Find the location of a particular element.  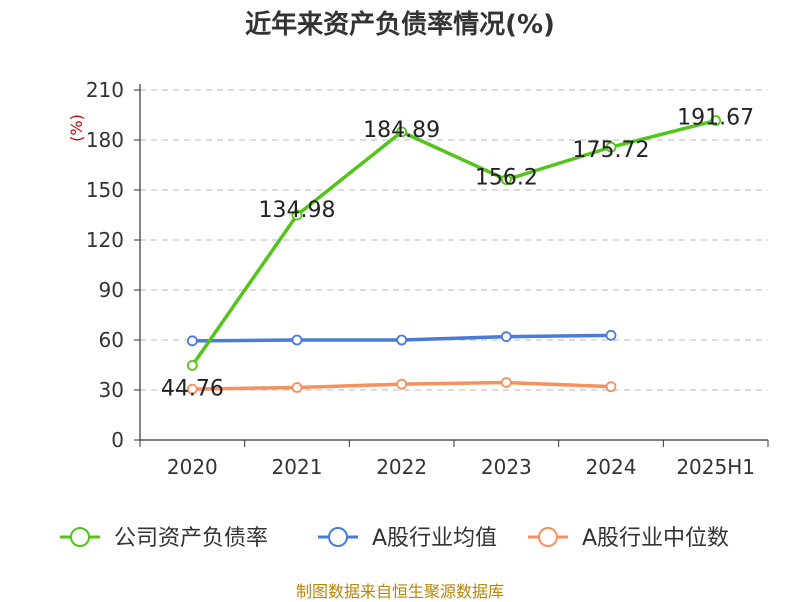

legend: 公司资产负债率 A股行业均值 A股行业中位数 is located at coordinates (394, 538).